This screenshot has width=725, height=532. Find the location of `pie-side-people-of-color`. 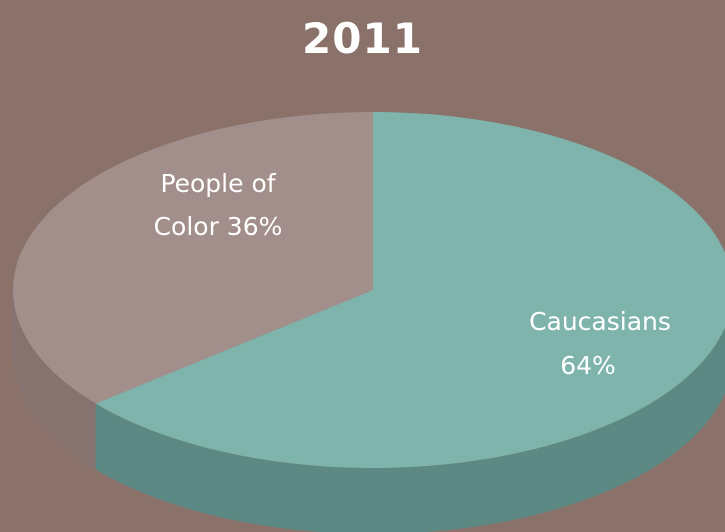

pie-side-people-of-color is located at coordinates (54, 380).